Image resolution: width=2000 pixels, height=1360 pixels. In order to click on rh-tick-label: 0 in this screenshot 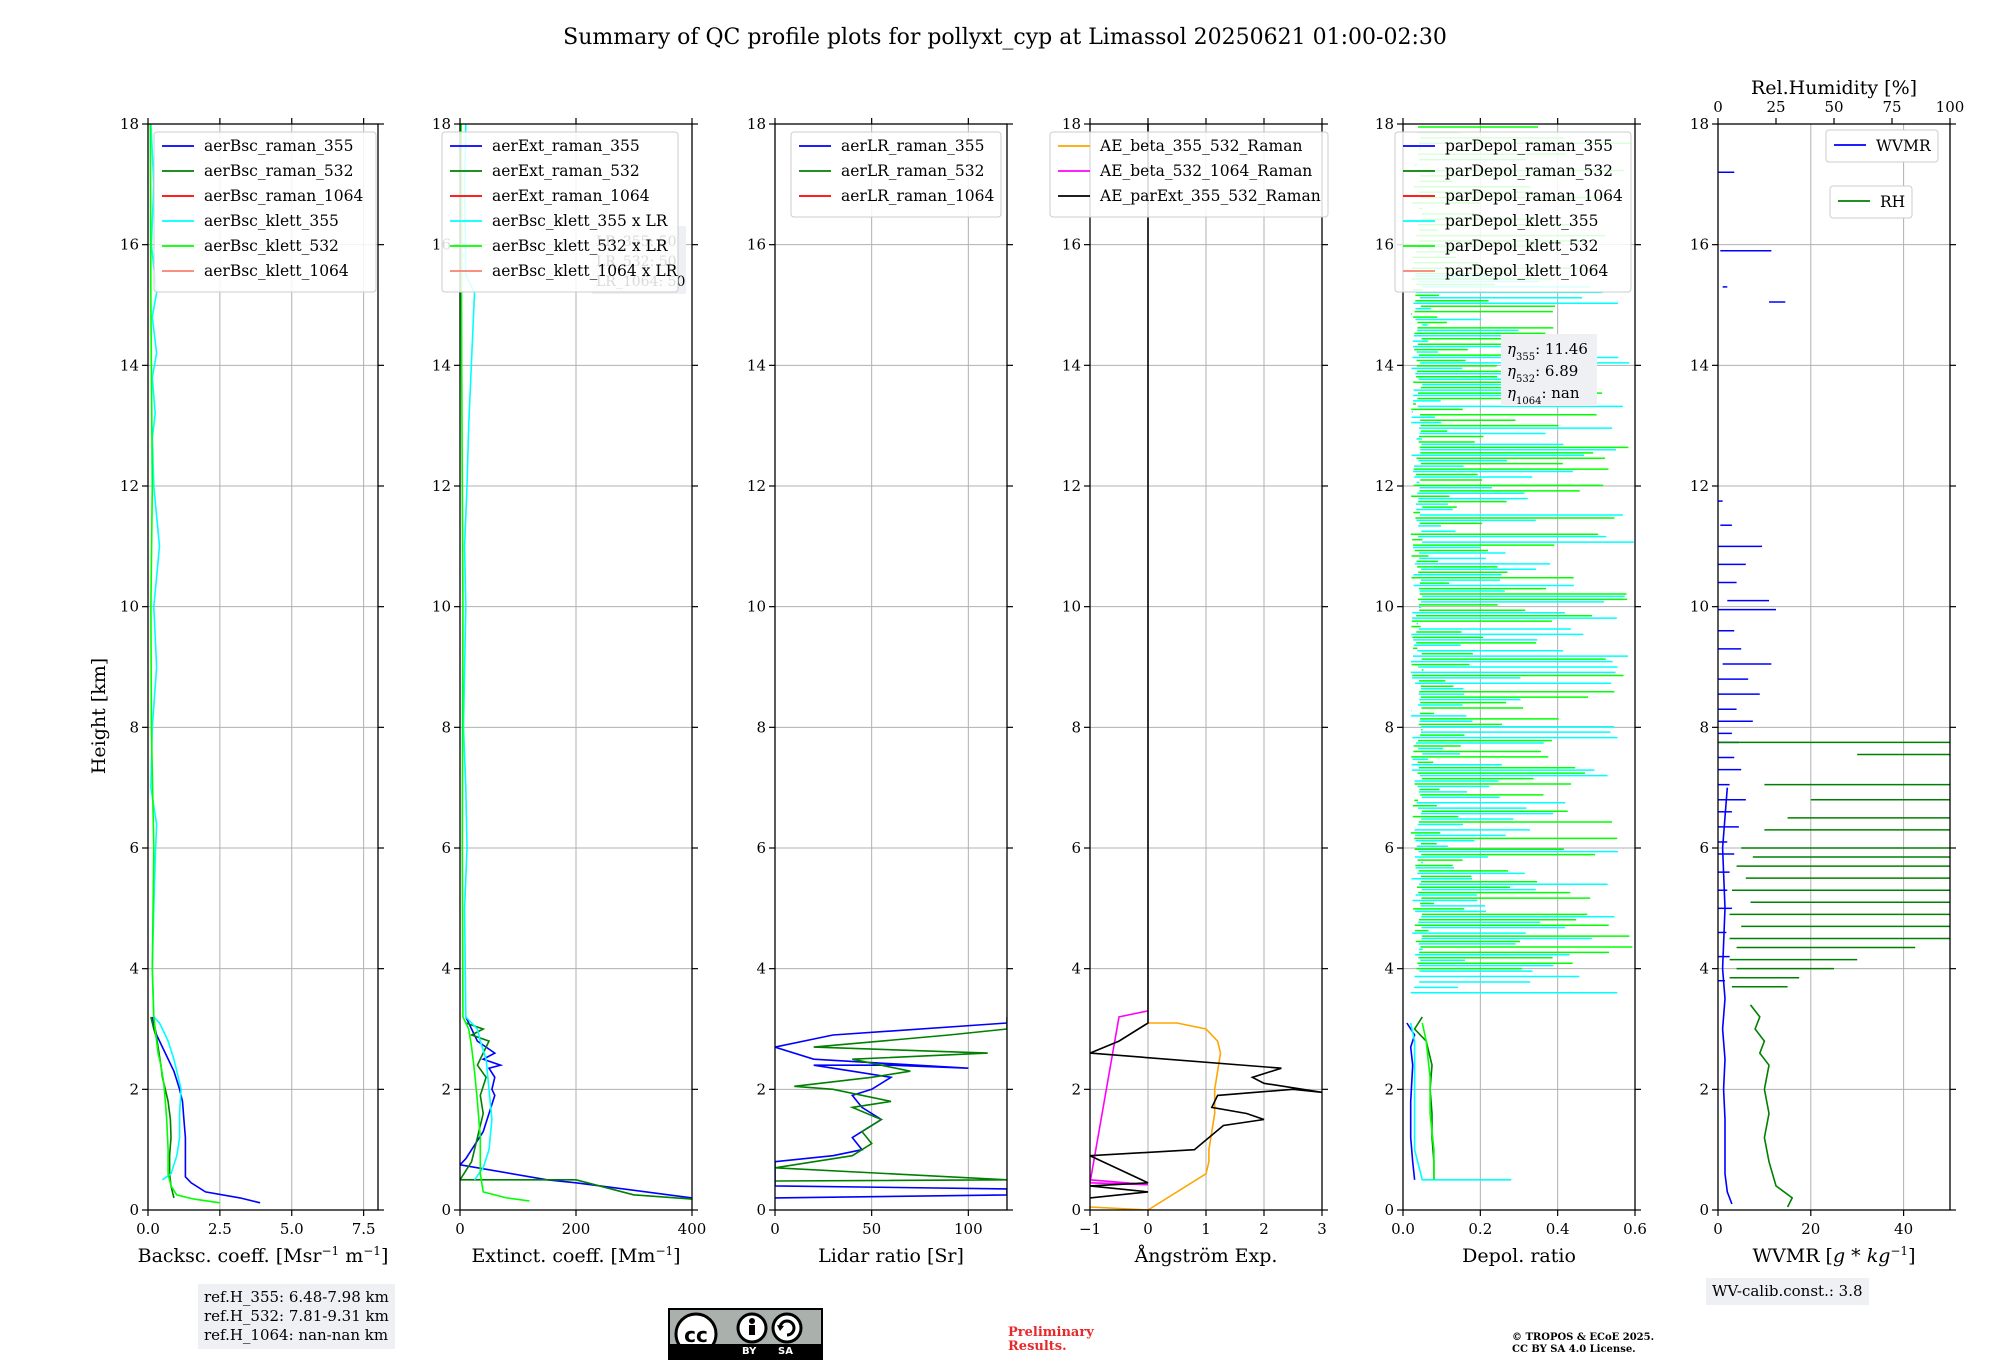, I will do `click(1718, 107)`.